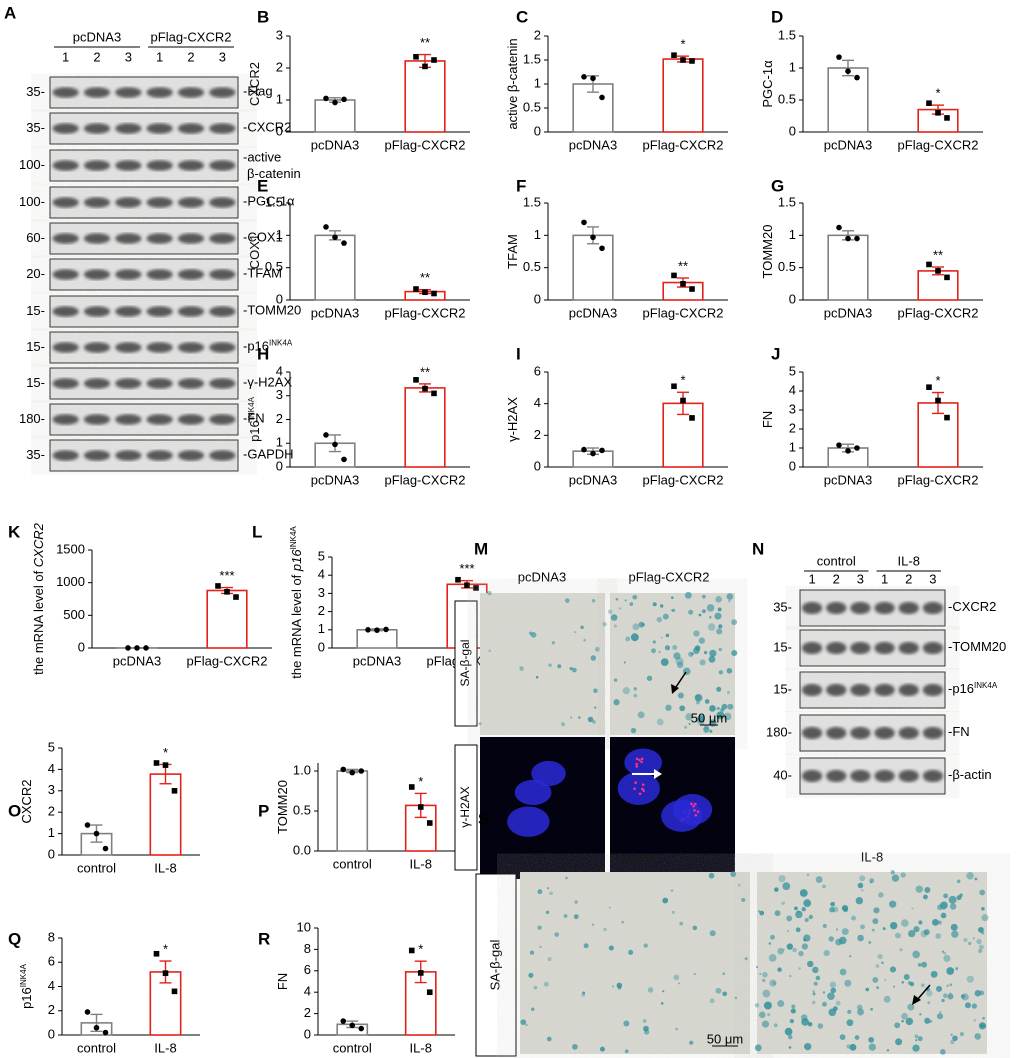 The height and width of the screenshot is (1058, 1017). Describe the element at coordinates (293, 538) in the screenshot. I see `y-label-sup: INK4A` at that location.